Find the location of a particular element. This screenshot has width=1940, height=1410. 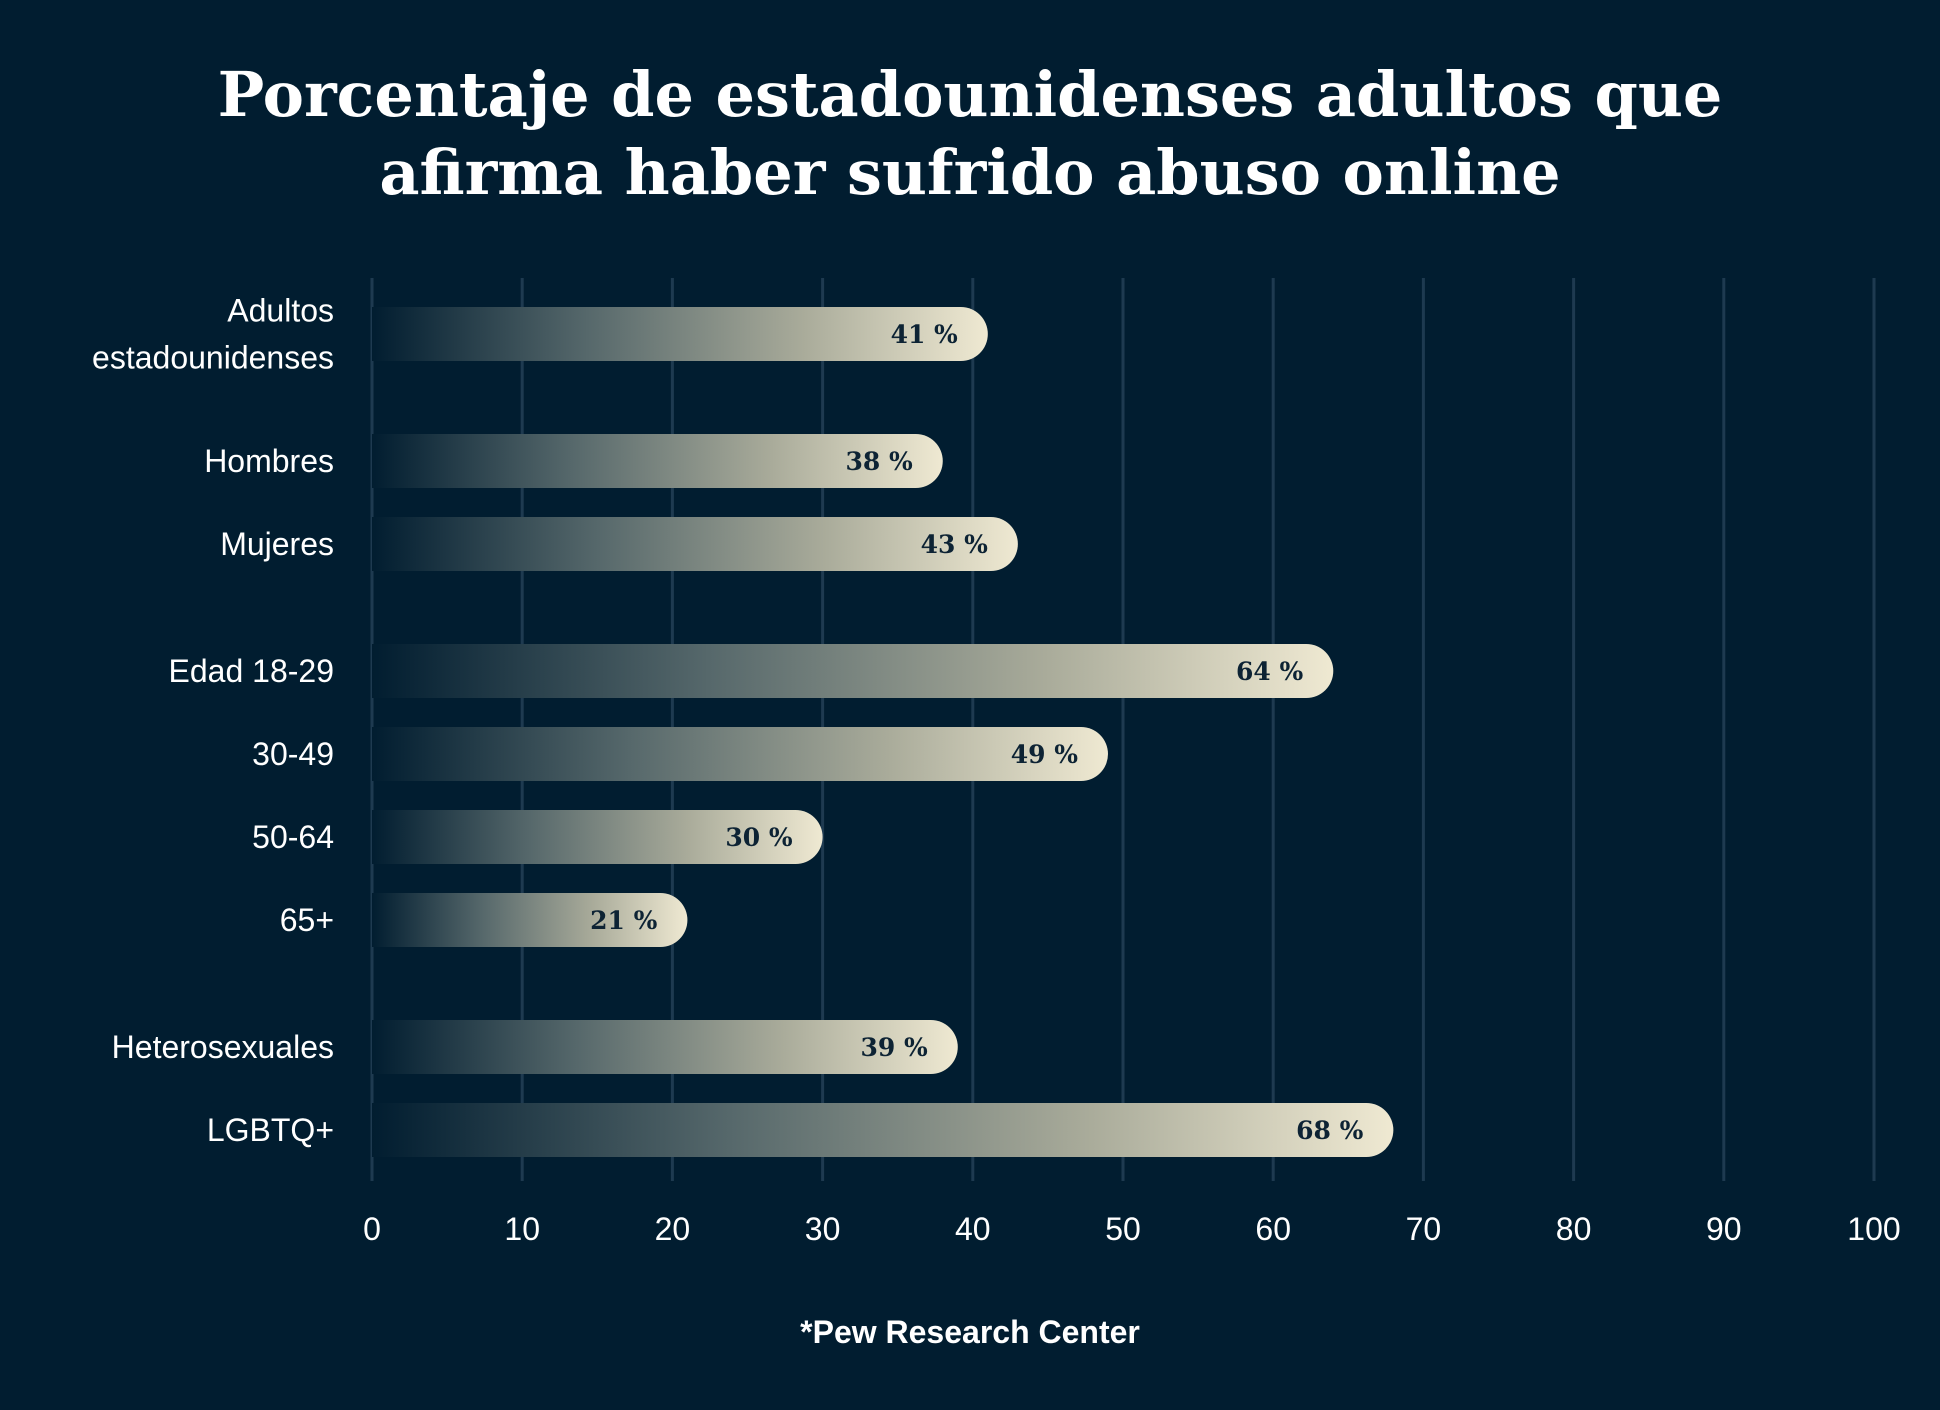

bar-value-label: 41 % is located at coordinates (924, 334).